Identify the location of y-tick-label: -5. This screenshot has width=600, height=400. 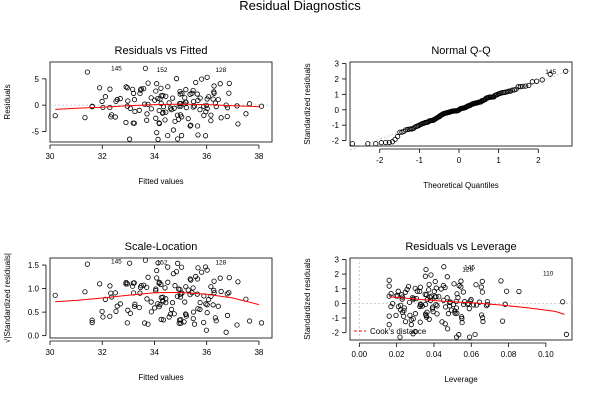
(36, 131).